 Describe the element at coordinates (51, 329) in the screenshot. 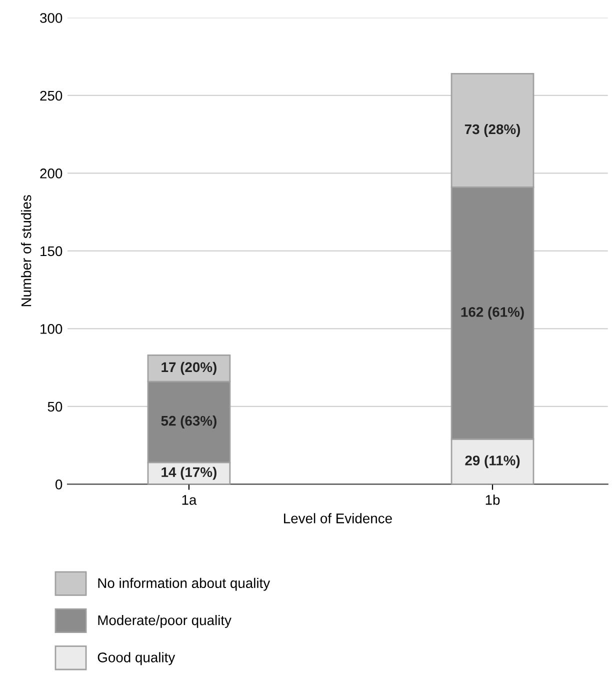

I see `y-tick-label: 100` at that location.